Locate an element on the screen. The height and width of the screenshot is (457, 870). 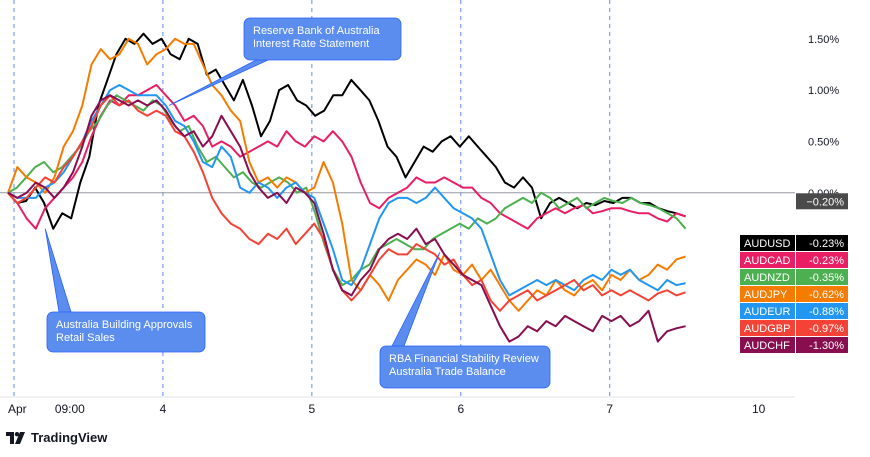
badge-value: -1.30% is located at coordinates (826, 346).